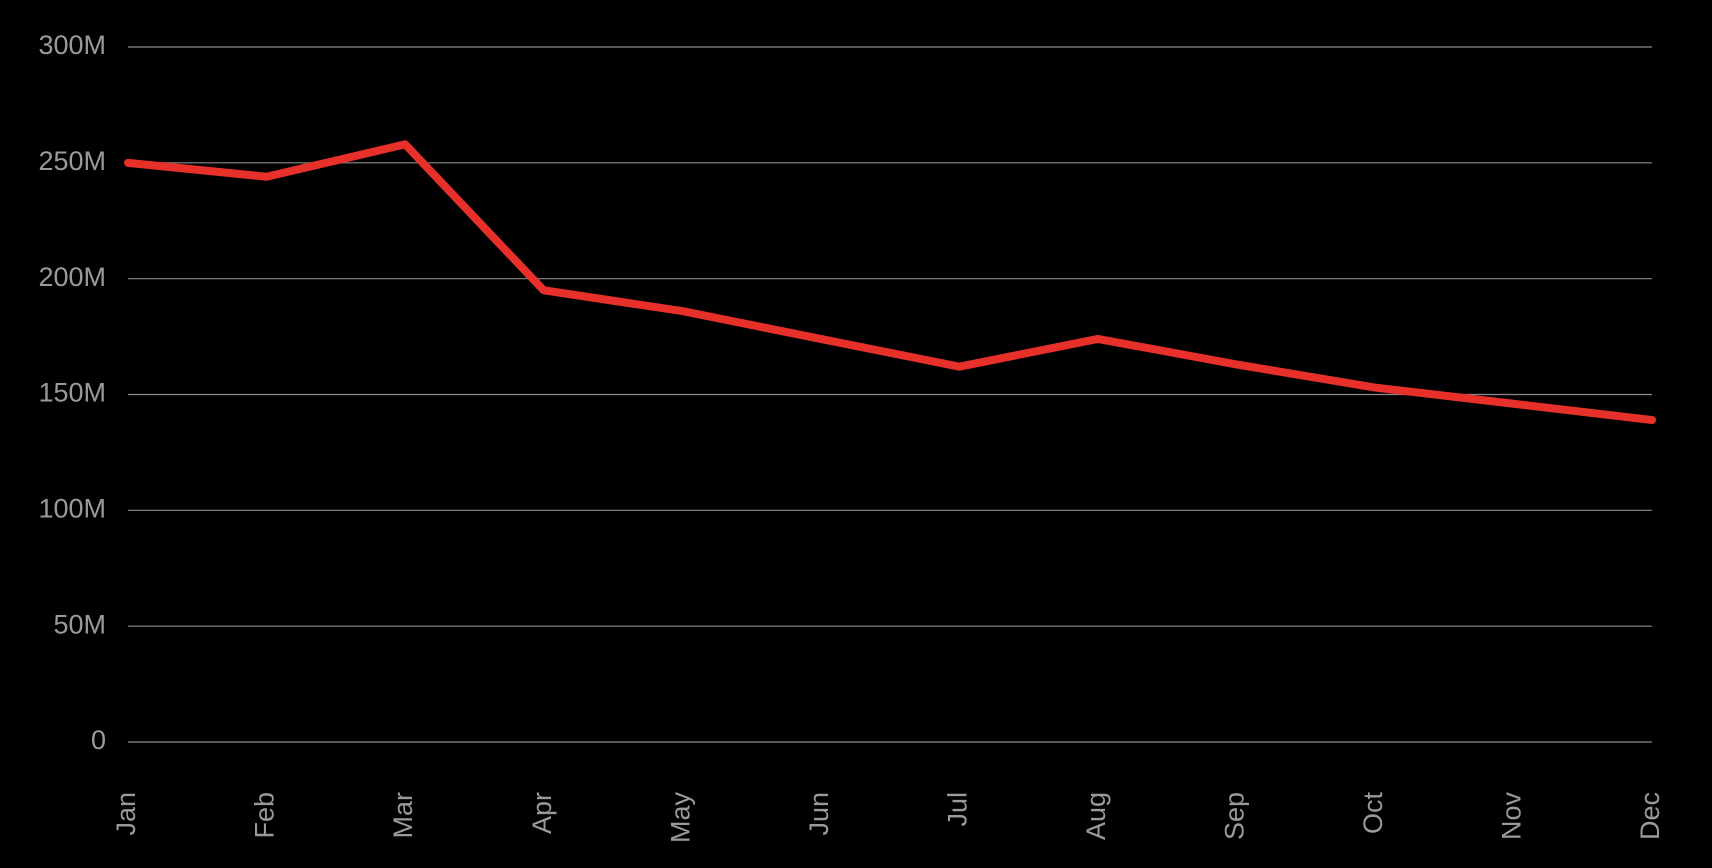  I want to click on x-tick-label: Dec, so click(1650, 816).